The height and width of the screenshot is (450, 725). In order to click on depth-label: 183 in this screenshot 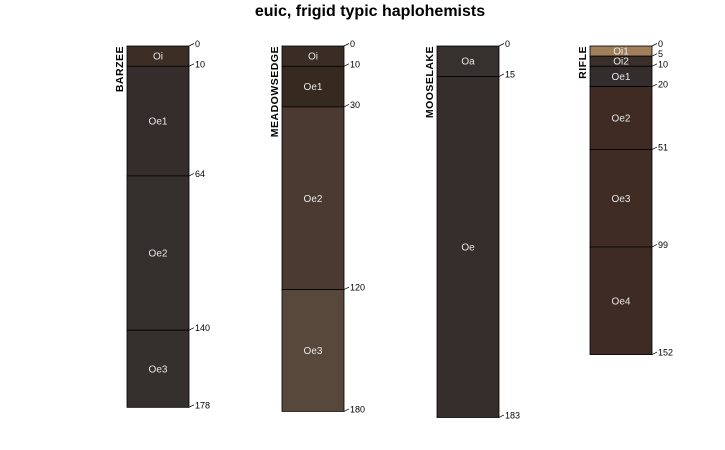, I will do `click(512, 415)`.